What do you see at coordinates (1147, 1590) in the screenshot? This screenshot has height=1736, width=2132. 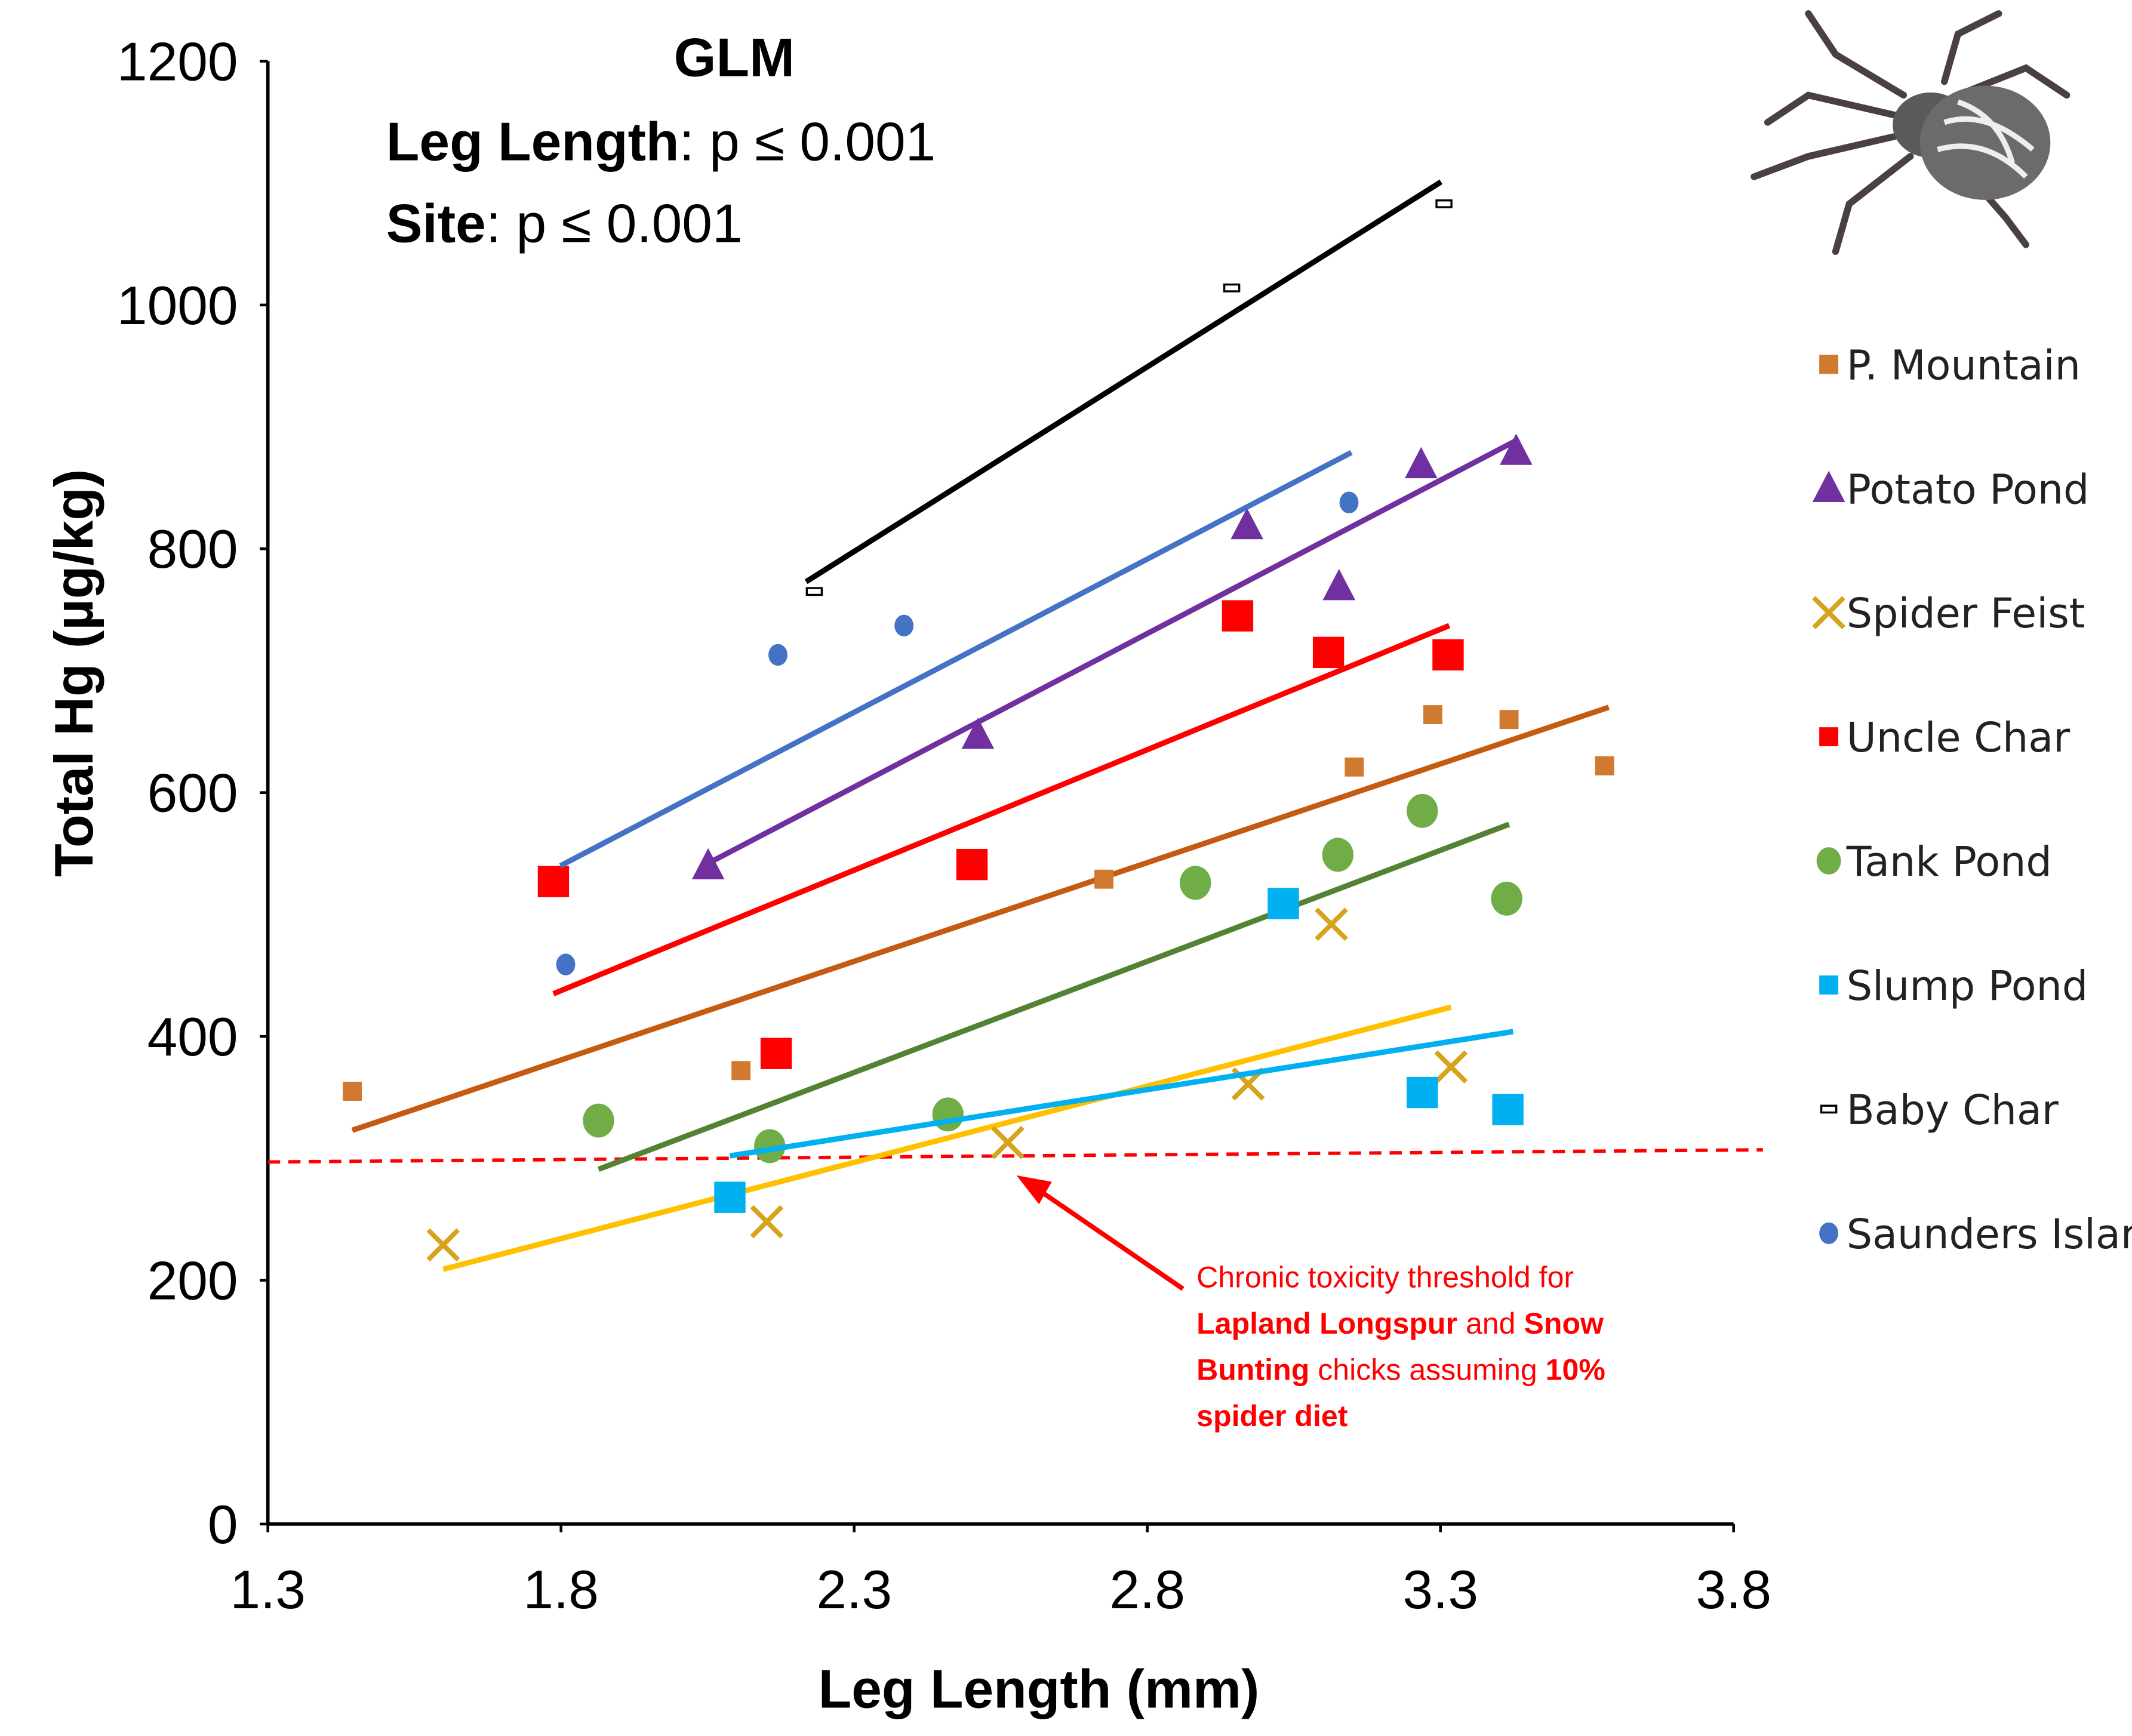 I see `x-tick-label: 2.8` at bounding box center [1147, 1590].